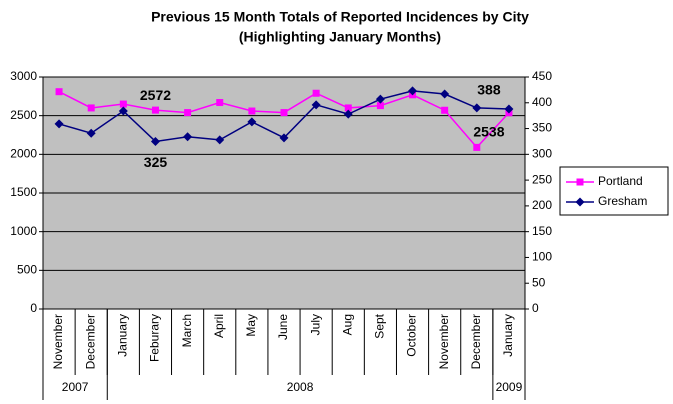 The height and width of the screenshot is (404, 673). What do you see at coordinates (542, 205) in the screenshot?
I see `y2-tick-label: 200` at bounding box center [542, 205].